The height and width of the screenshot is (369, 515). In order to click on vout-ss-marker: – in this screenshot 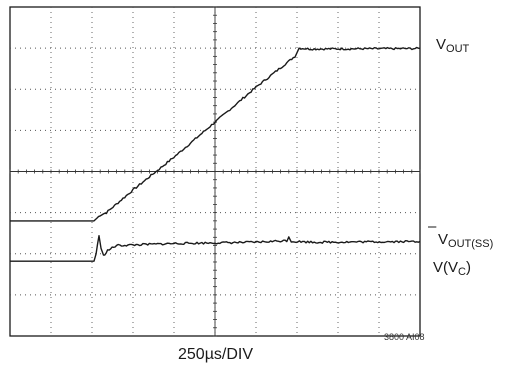, I will do `click(432, 226)`.